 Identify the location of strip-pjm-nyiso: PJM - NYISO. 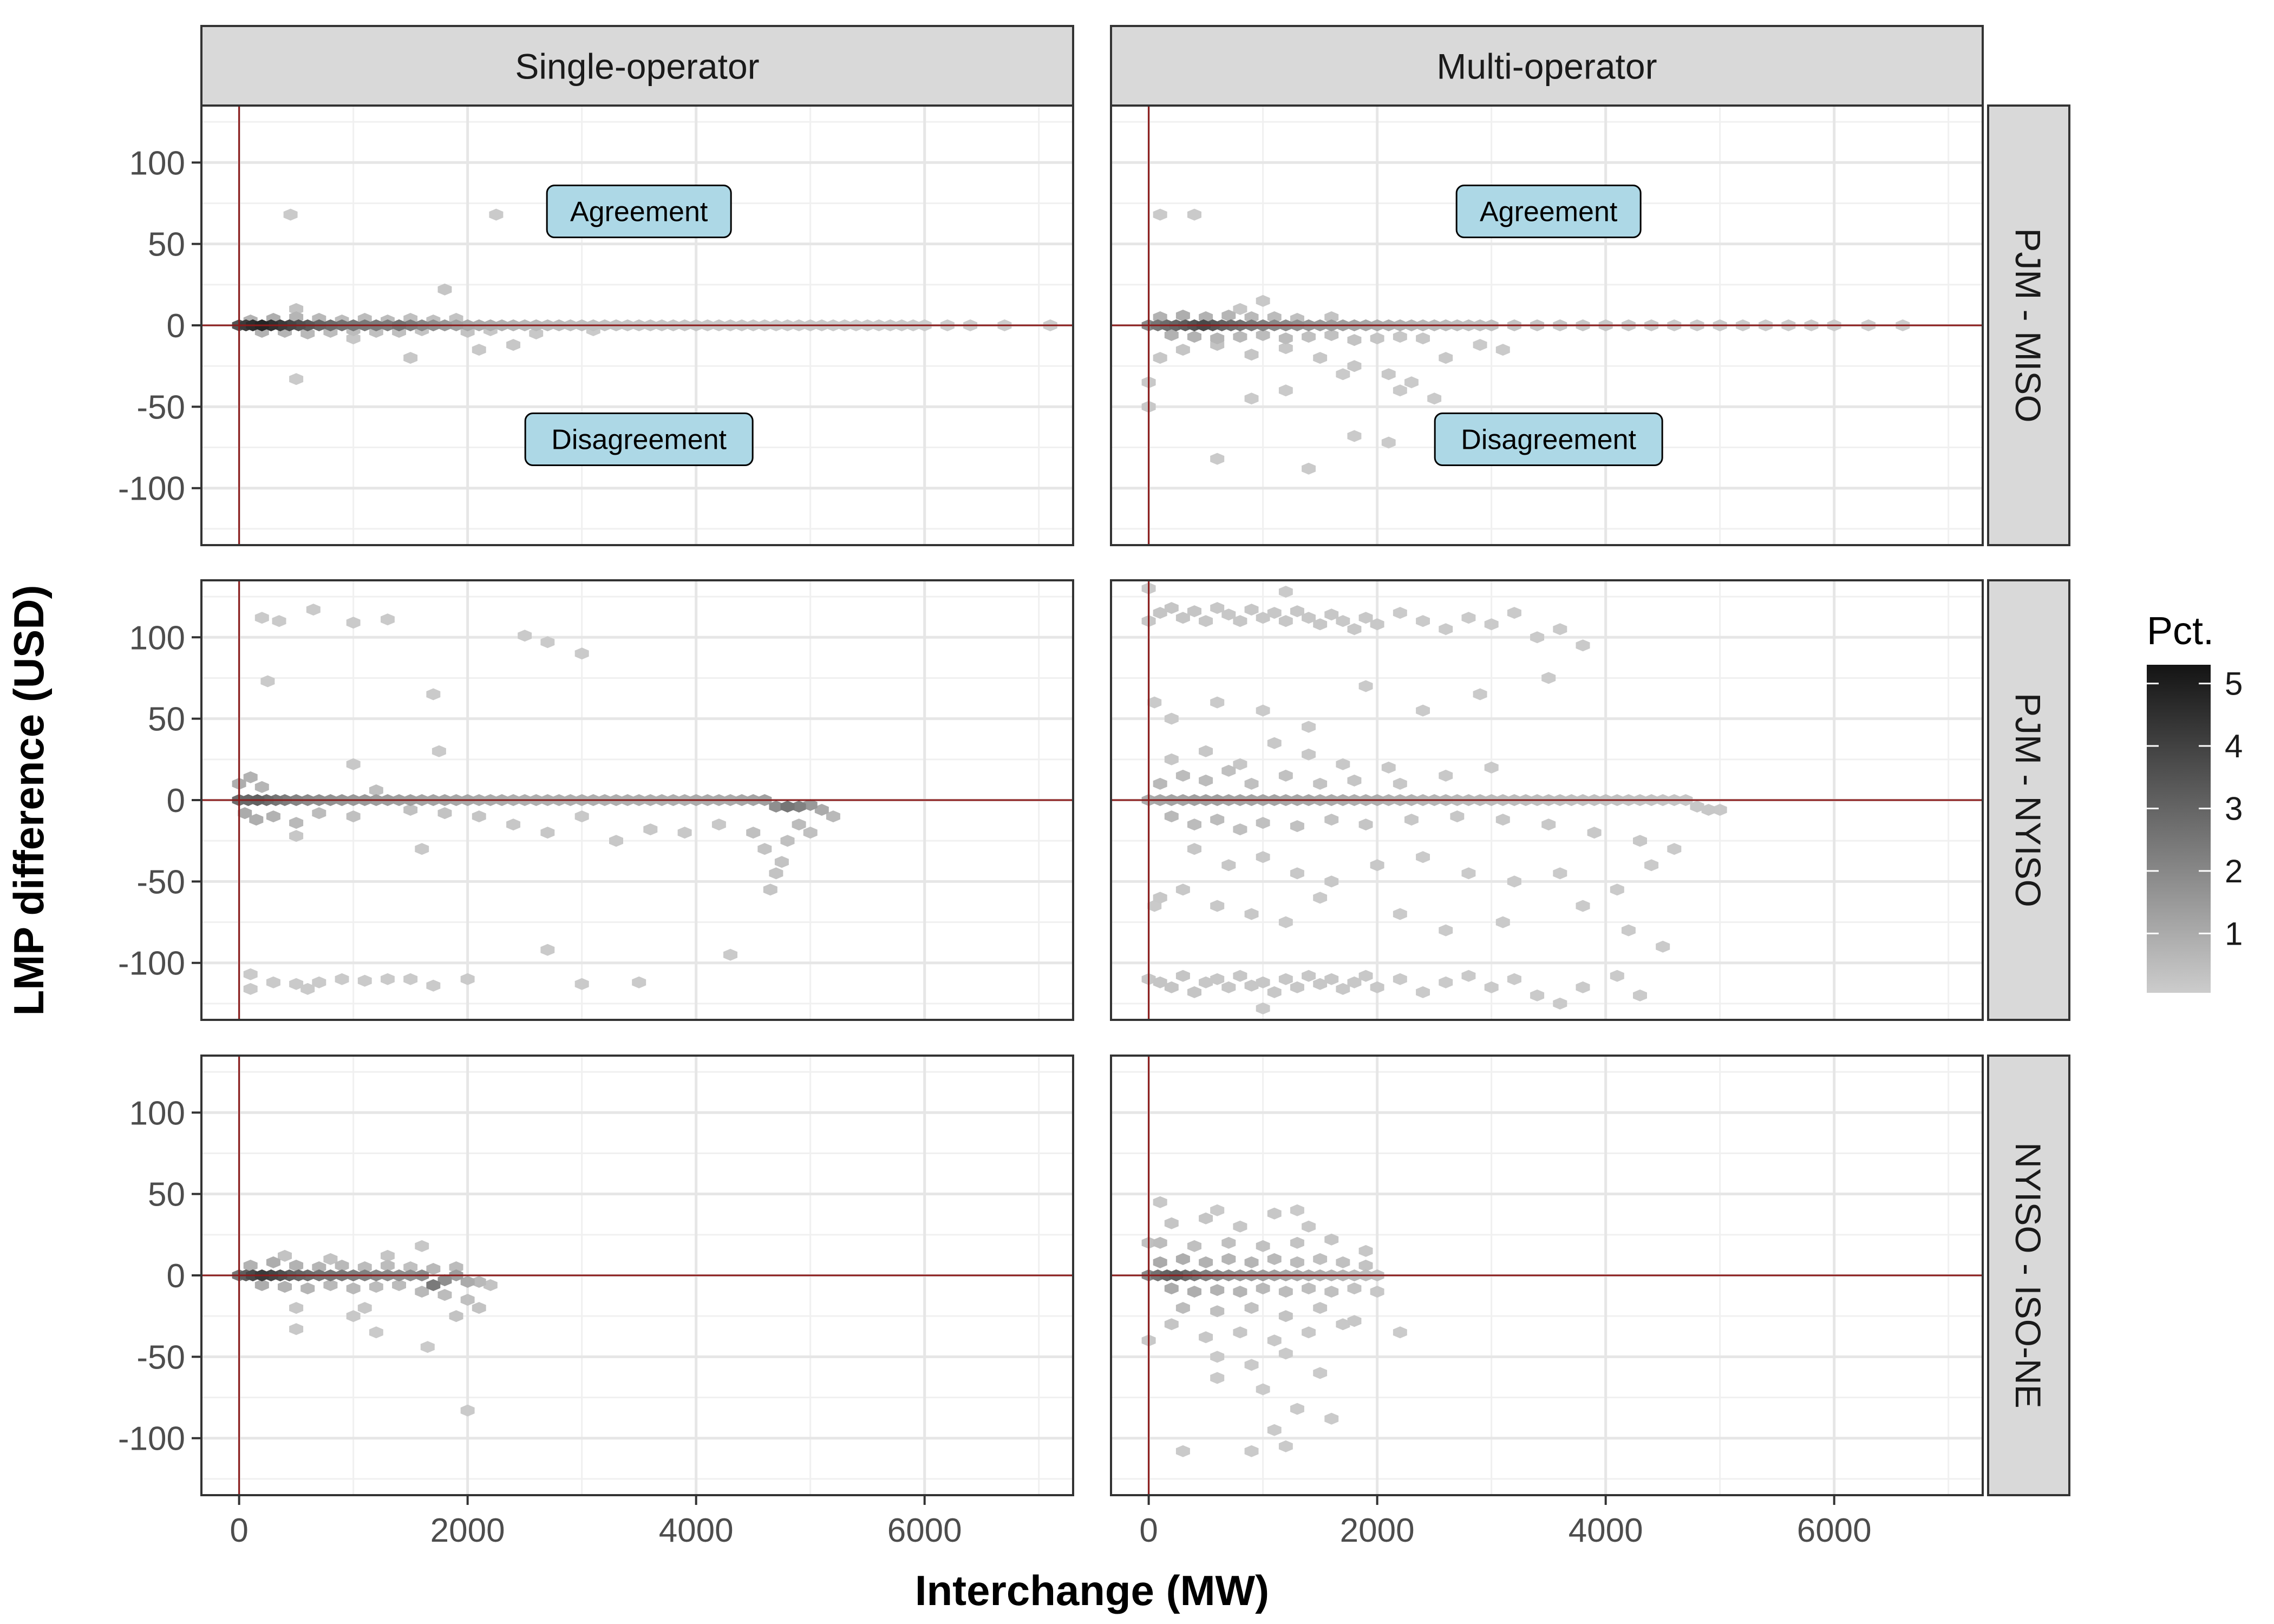
(2029, 800).